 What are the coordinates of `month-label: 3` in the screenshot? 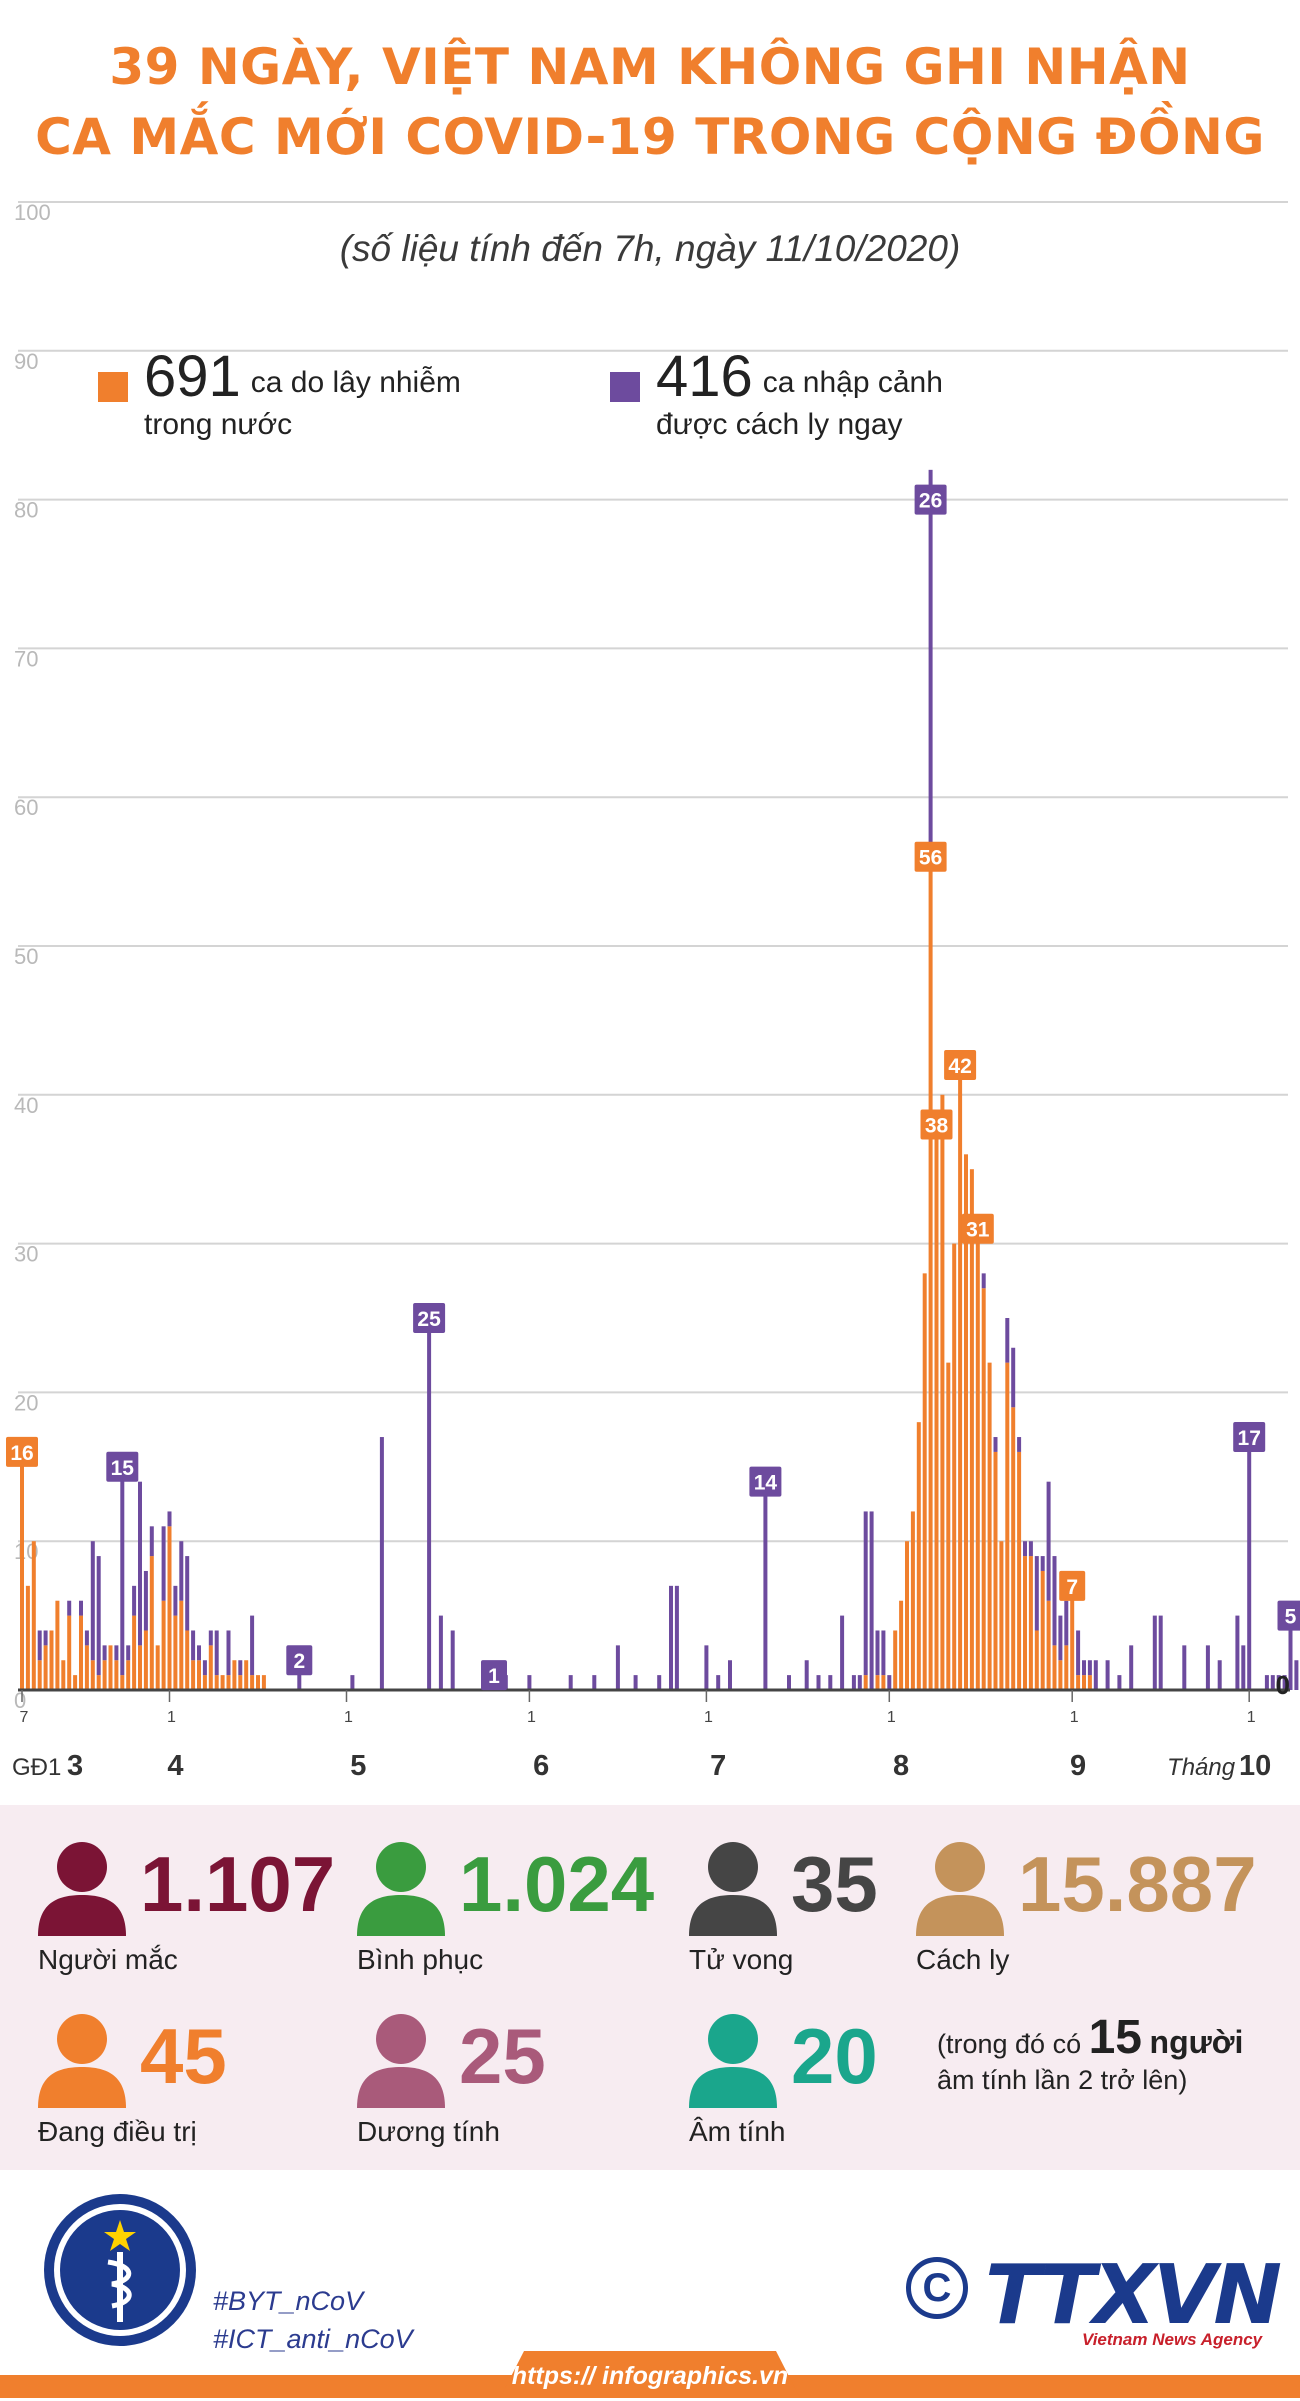 It's located at (75, 1766).